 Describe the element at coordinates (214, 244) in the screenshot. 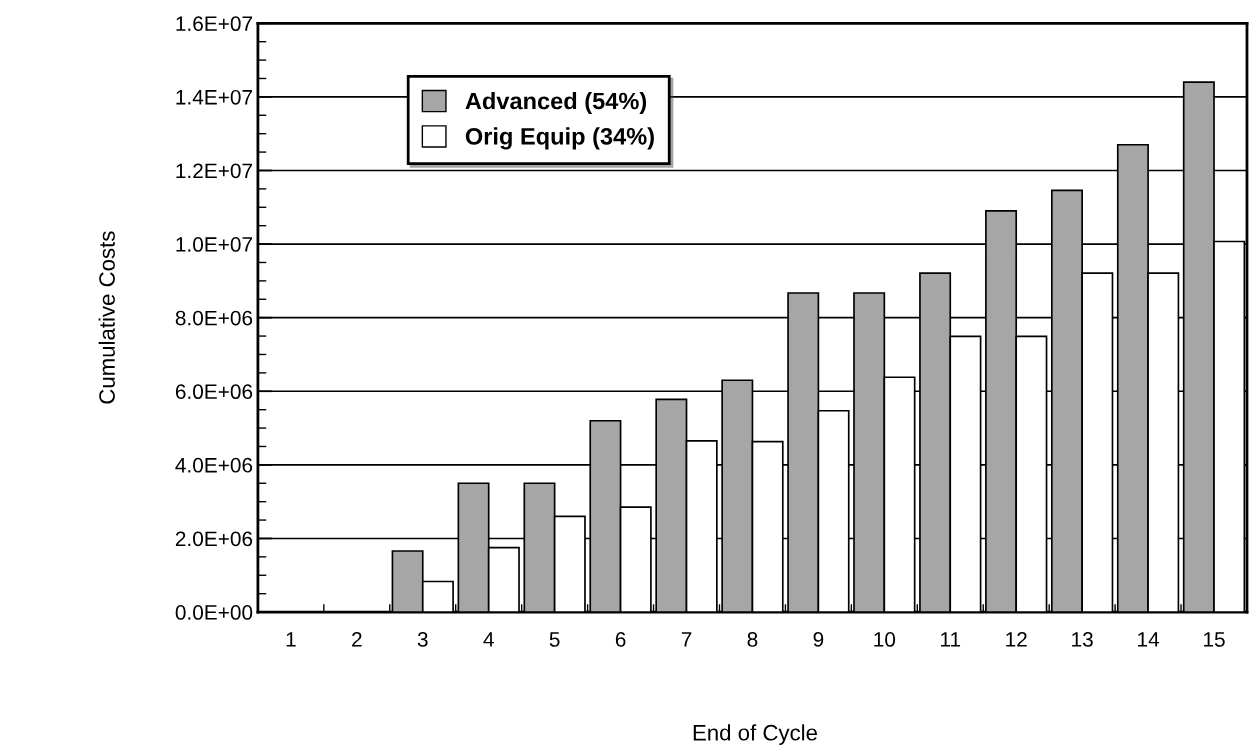

I see `y-tick-label: 1.0E+07` at that location.